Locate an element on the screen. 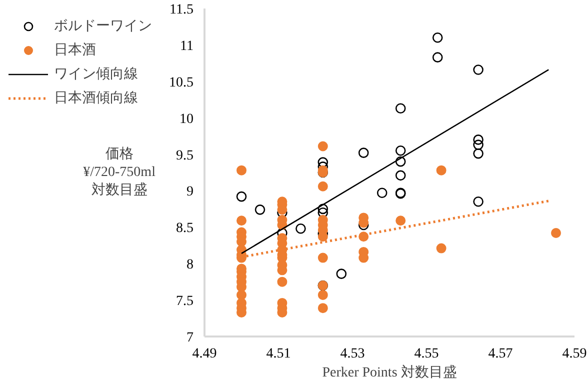 This screenshot has height=383, width=588. y-tick-label: 9 is located at coordinates (190, 192).